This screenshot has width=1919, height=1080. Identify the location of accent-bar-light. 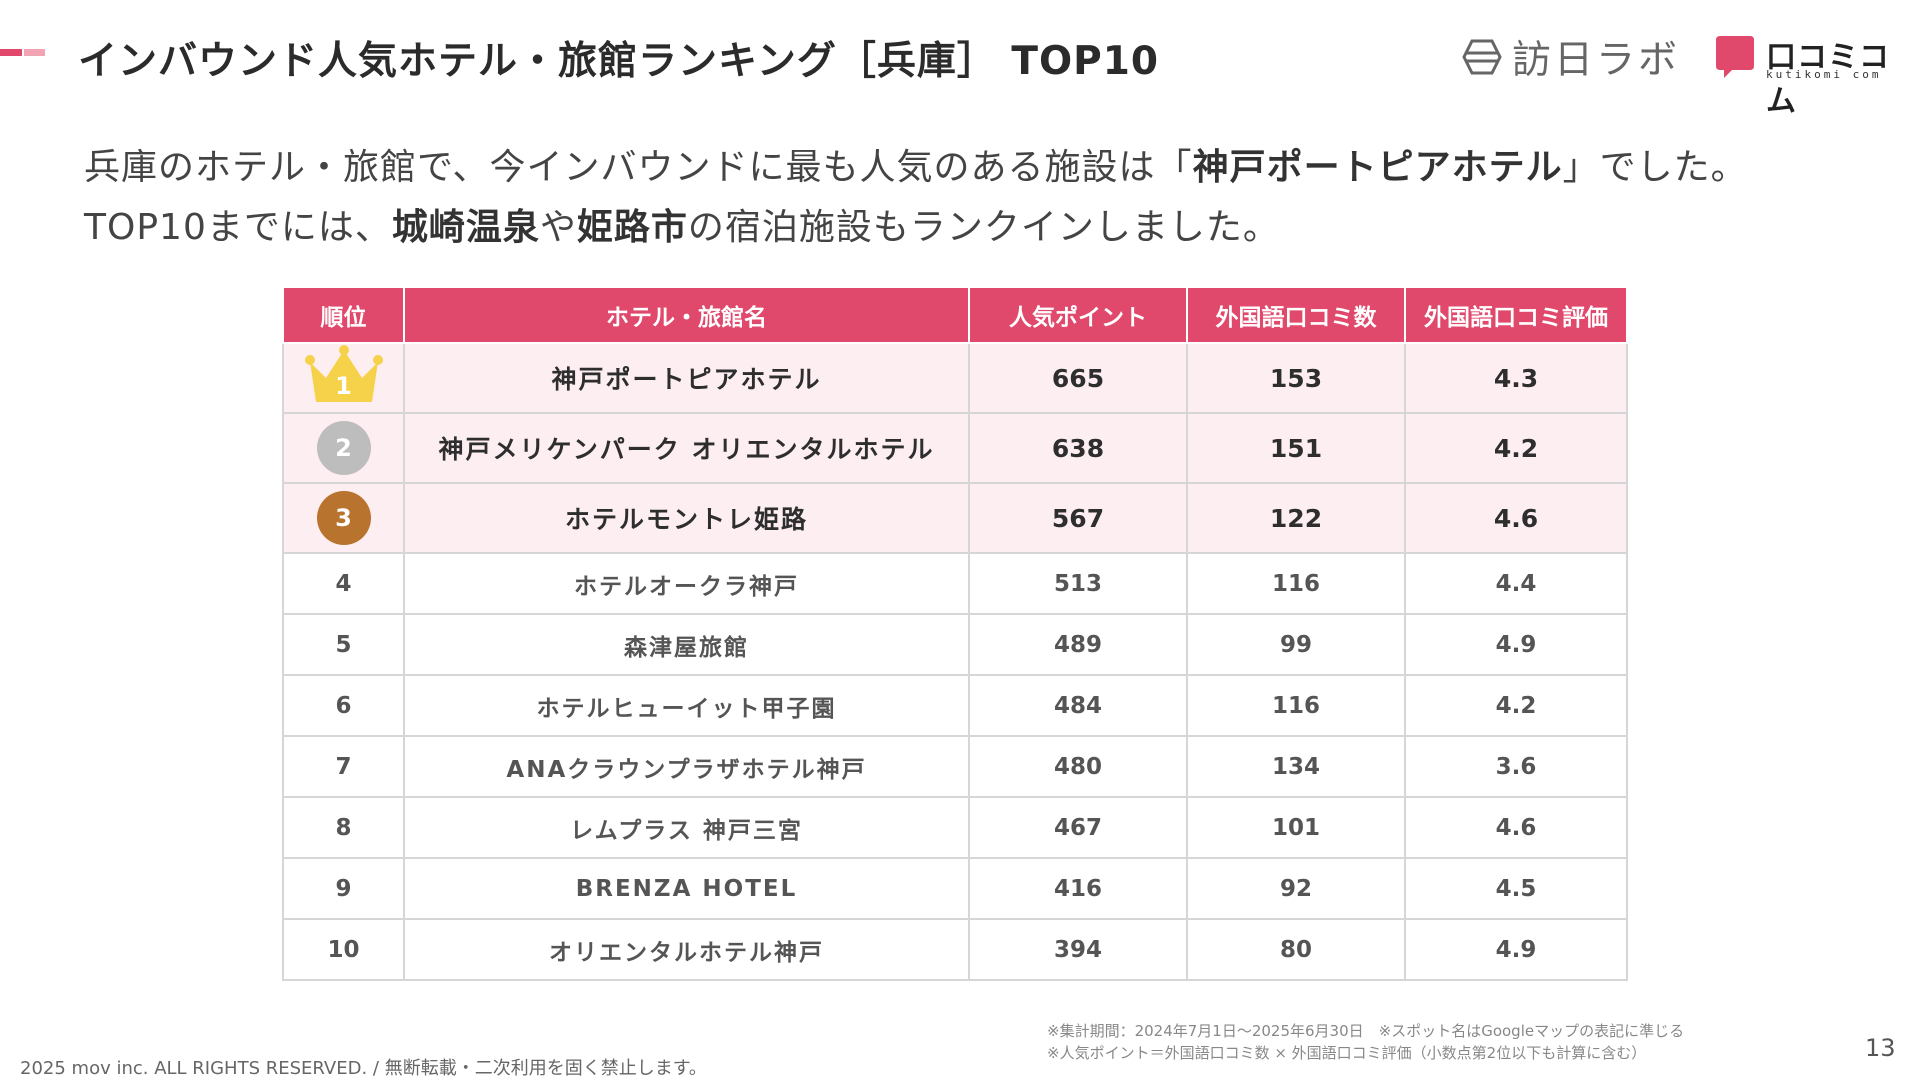
(34, 52).